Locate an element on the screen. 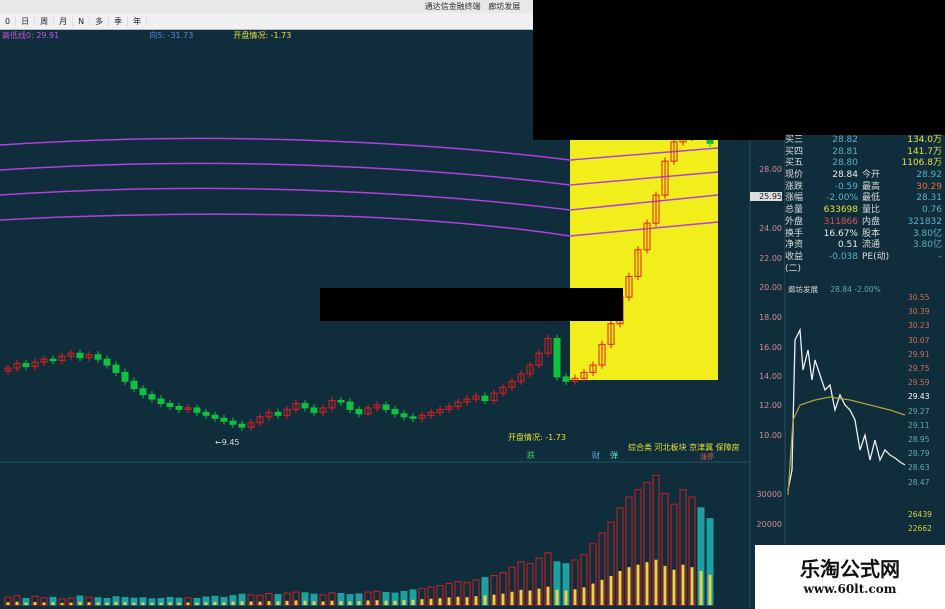 This screenshot has height=609, width=945. quote-value-2: 30.29 is located at coordinates (929, 186).